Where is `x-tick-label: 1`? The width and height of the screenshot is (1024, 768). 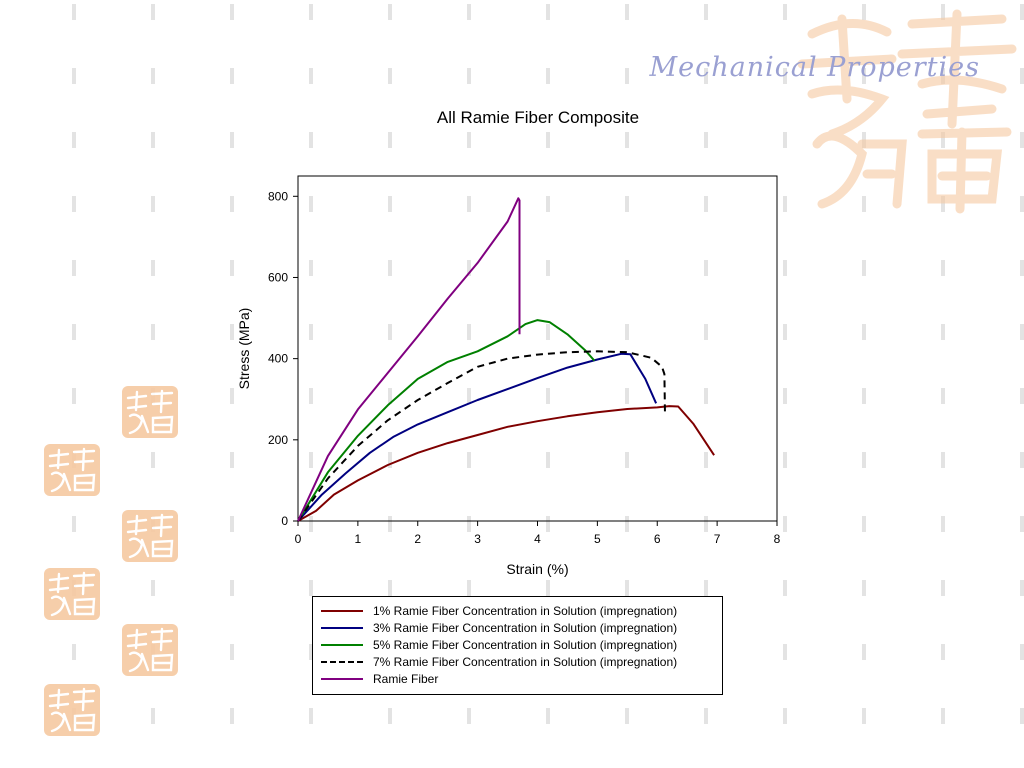
x-tick-label: 1 is located at coordinates (358, 539).